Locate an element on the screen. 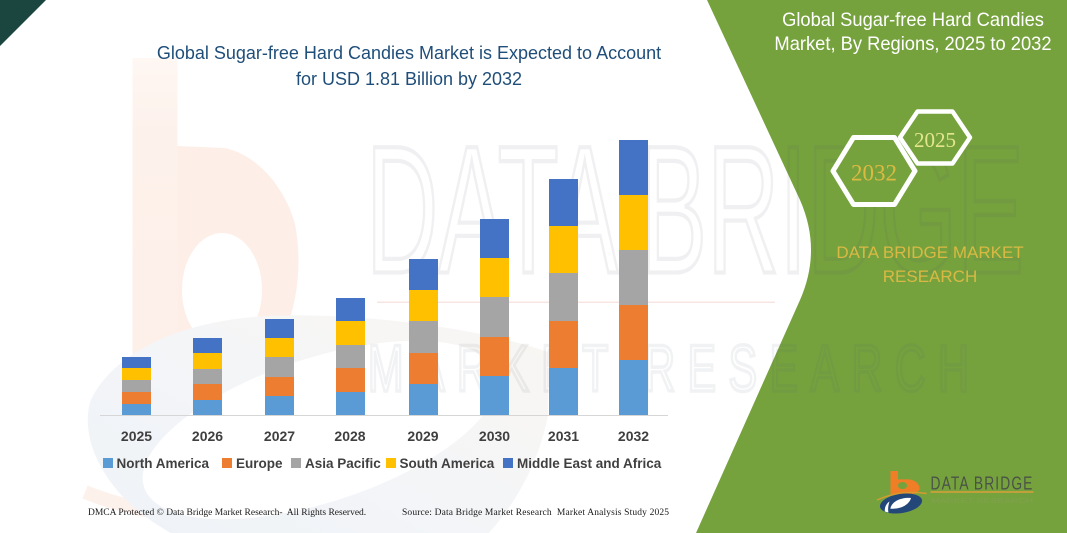 Image resolution: width=1067 pixels, height=533 pixels. svg-text: DATA BRIDGE is located at coordinates (982, 483).